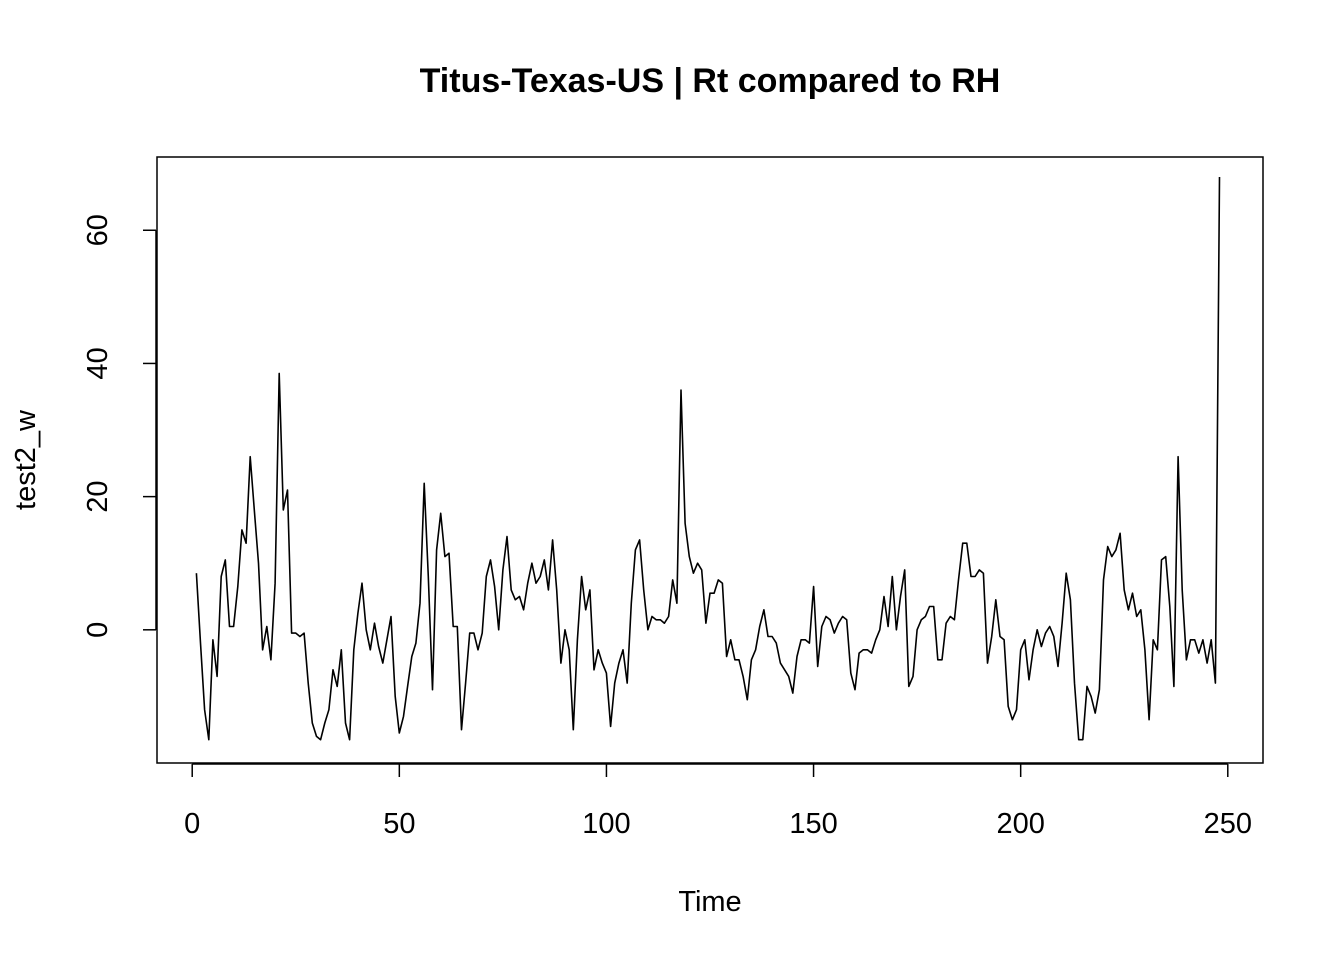 The image size is (1344, 960). I want to click on y-axis: 0 20 40 60, so click(119, 426).